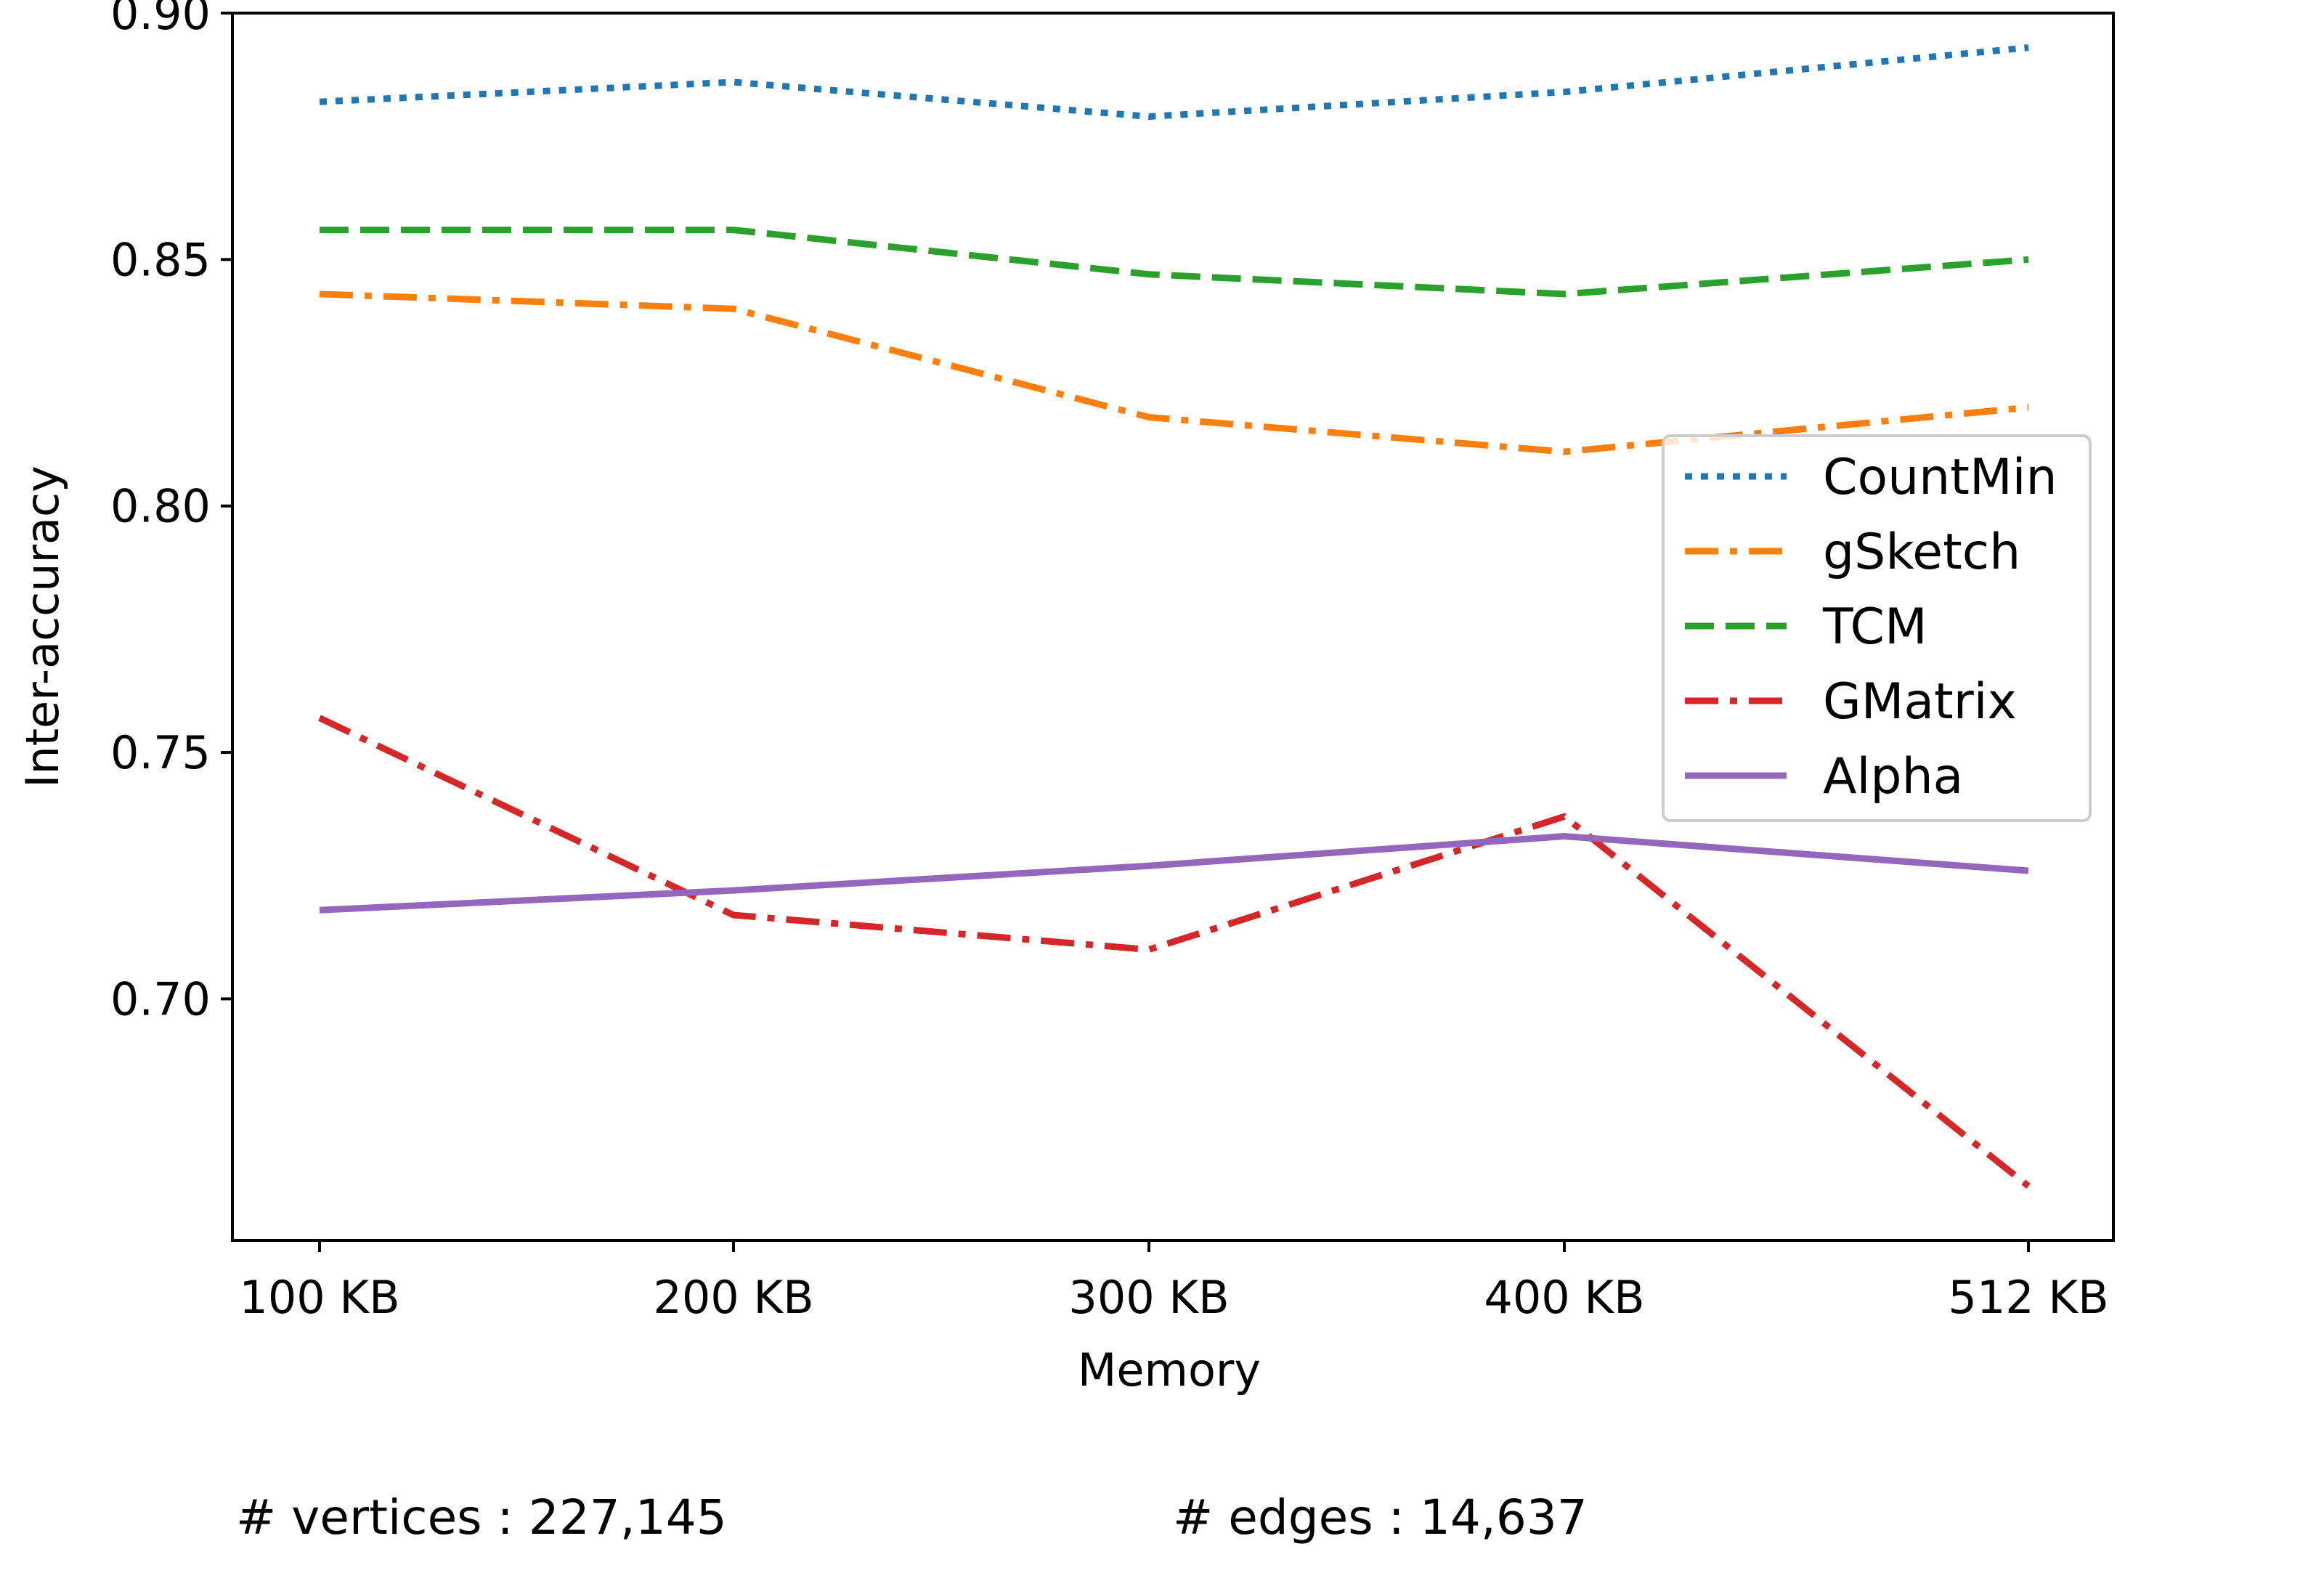 The image size is (2324, 1581). I want to click on series-line-countmin, so click(1174, 82).